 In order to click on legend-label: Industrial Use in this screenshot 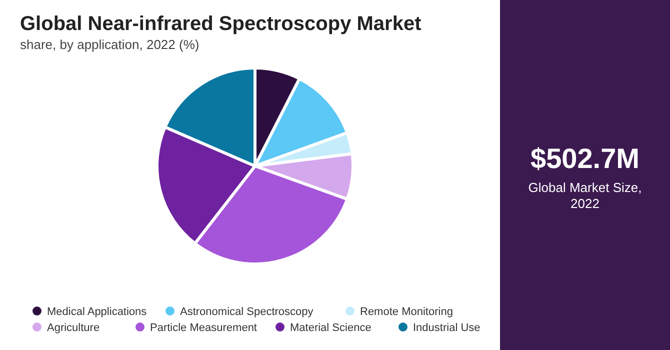, I will do `click(446, 328)`.